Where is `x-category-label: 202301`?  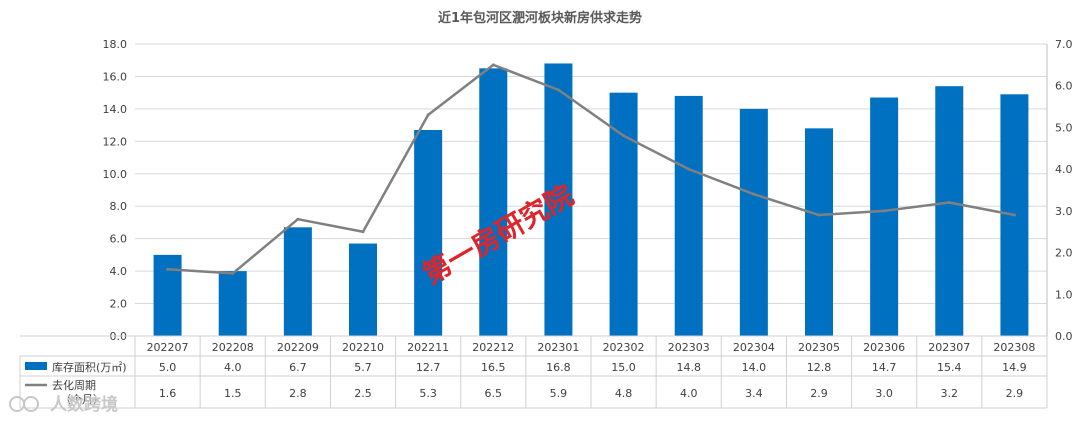
x-category-label: 202301 is located at coordinates (558, 347).